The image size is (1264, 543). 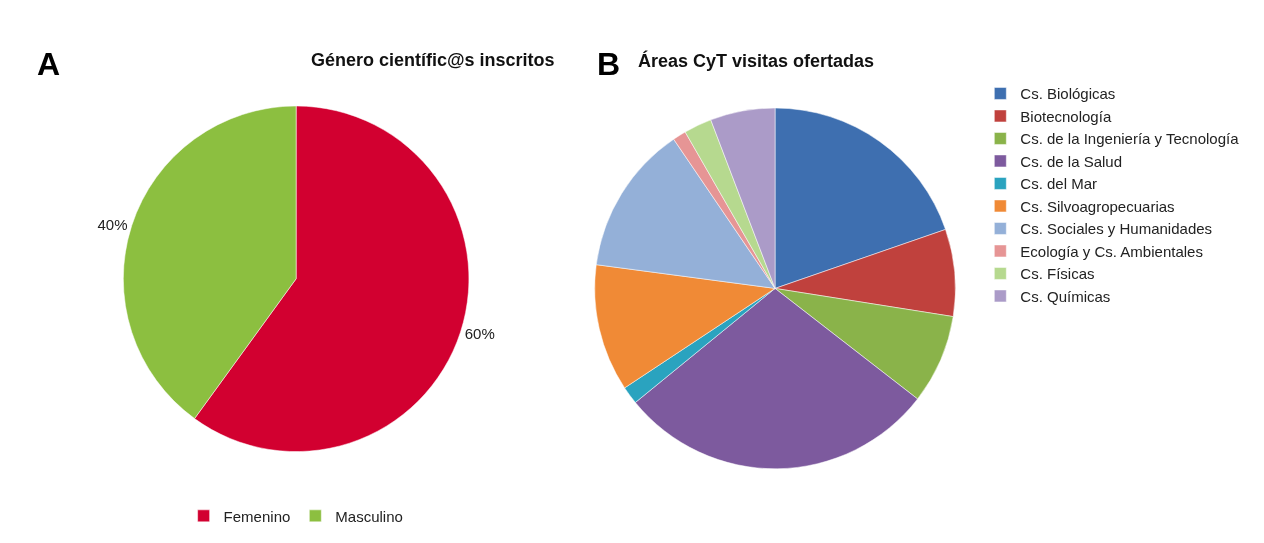 What do you see at coordinates (369, 516) in the screenshot?
I see `legend-label: Masculino` at bounding box center [369, 516].